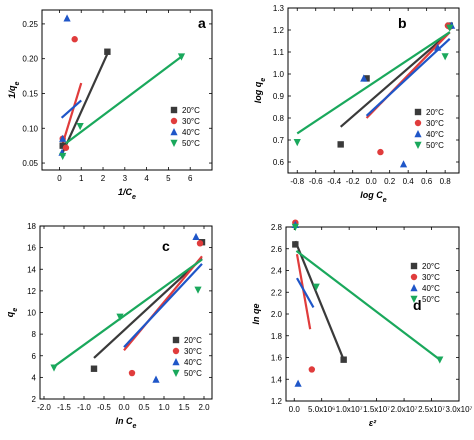 The image size is (474, 440). Describe the element at coordinates (34, 356) in the screenshot. I see `y-tick-label: 6` at that location.